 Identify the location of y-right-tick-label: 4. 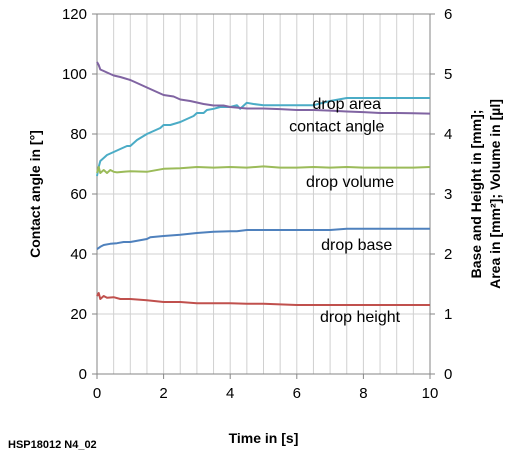
(448, 134).